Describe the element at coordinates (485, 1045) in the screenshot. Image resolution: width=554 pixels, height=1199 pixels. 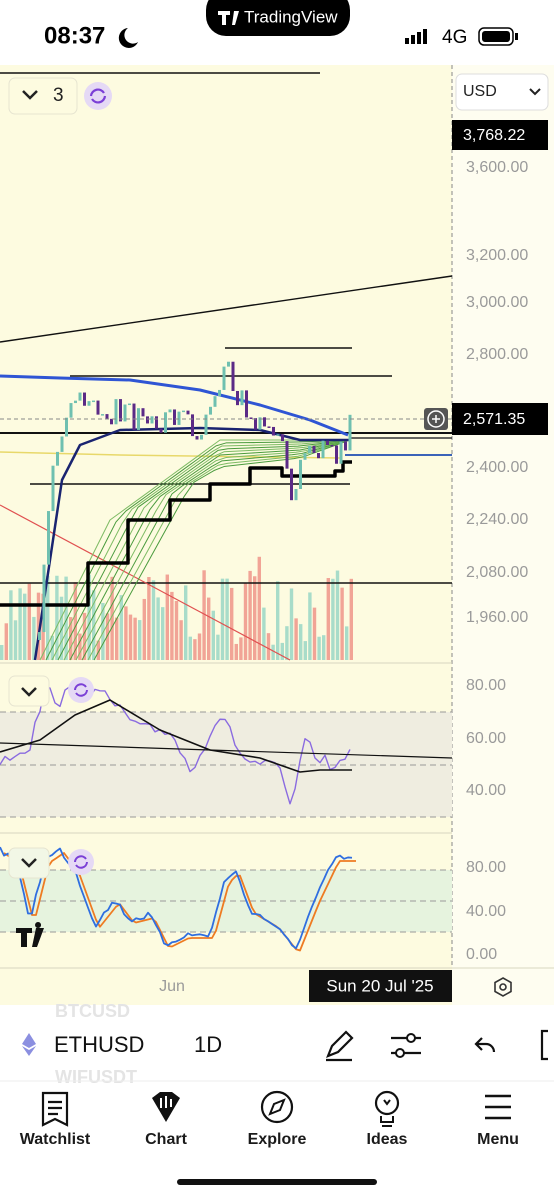
I see `undo-button` at that location.